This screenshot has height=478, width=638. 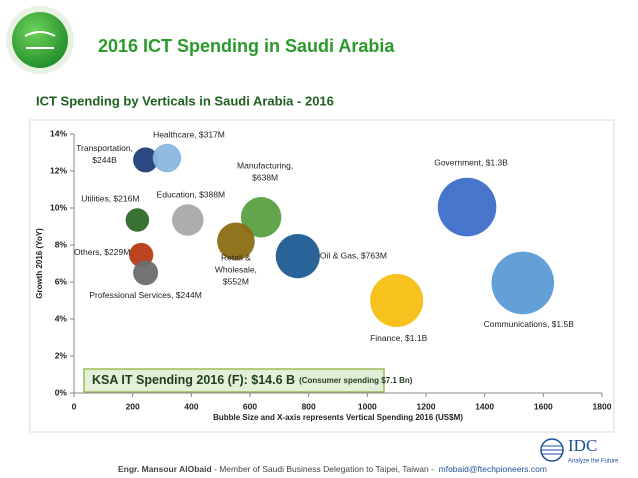 What do you see at coordinates (189, 134) in the screenshot?
I see `bubble-label: Healthcare, $317M` at bounding box center [189, 134].